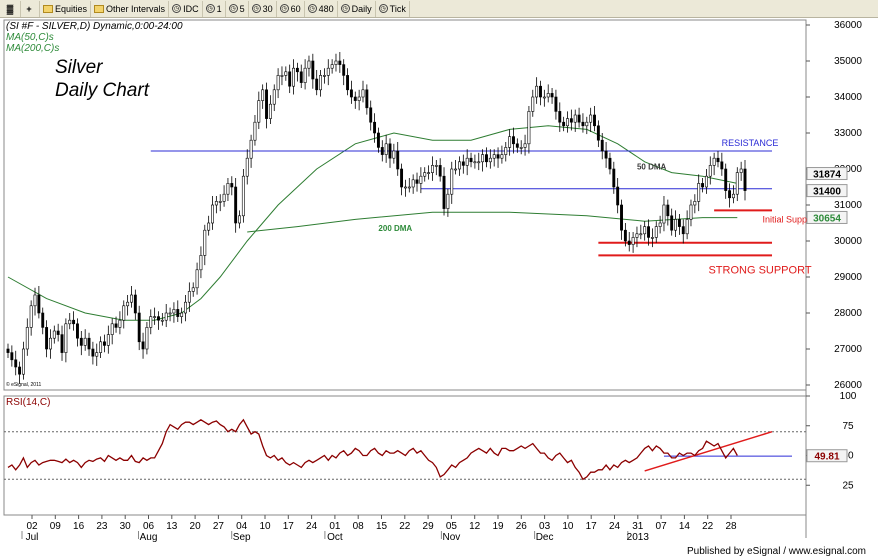 This screenshot has height=558, width=878. I want to click on footer-brand: Published by eSignal / www.esignal.com, so click(776, 551).